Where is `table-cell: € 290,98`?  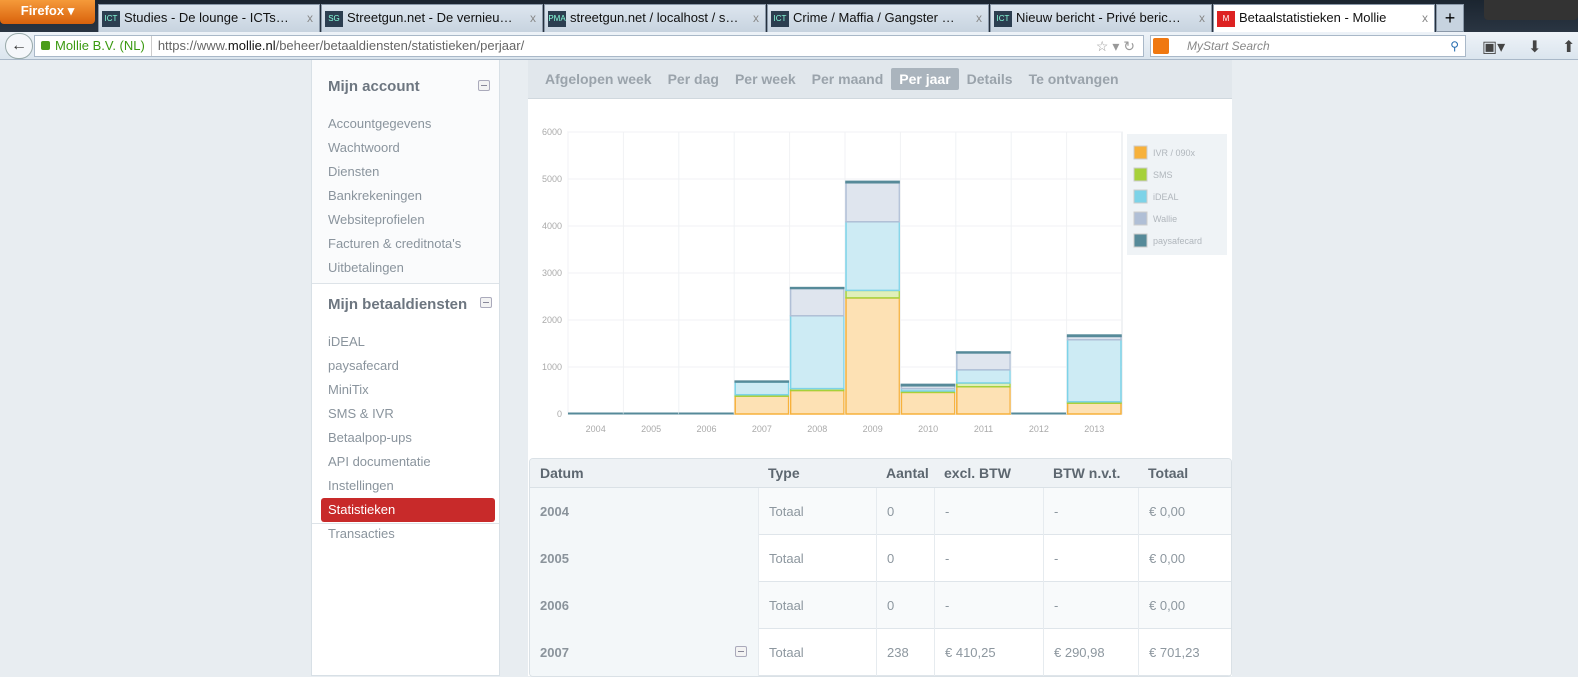 table-cell: € 290,98 is located at coordinates (1090, 652).